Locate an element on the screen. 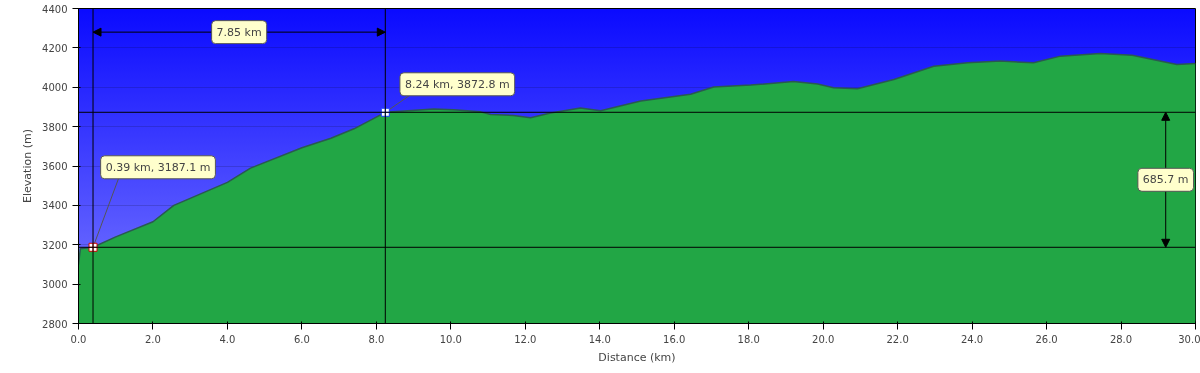  annotation: 7.85 km is located at coordinates (239, 32).